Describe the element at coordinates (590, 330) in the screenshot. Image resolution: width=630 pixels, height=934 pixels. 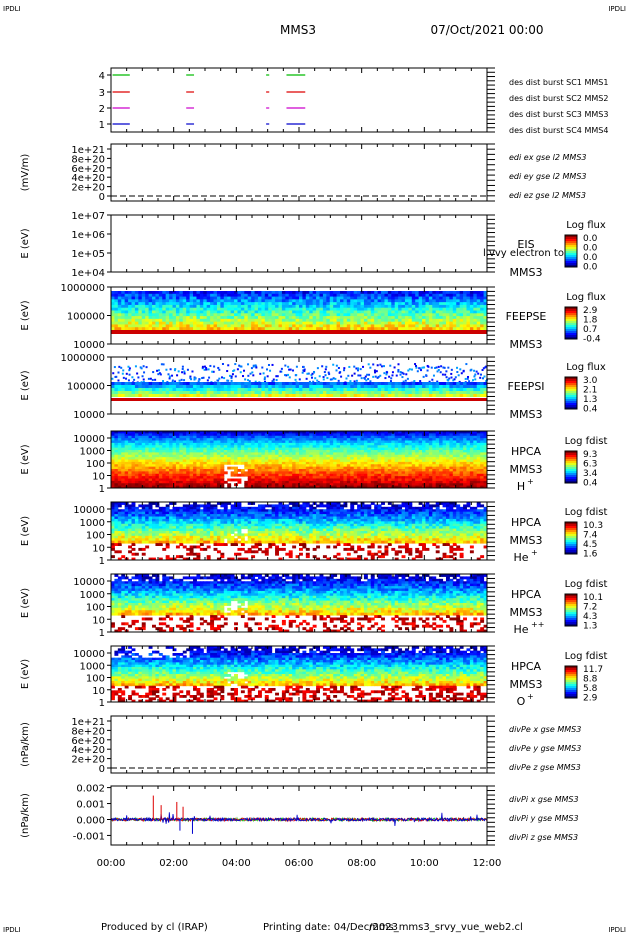
I see `feepse-colorbar-tick: 0.7` at that location.